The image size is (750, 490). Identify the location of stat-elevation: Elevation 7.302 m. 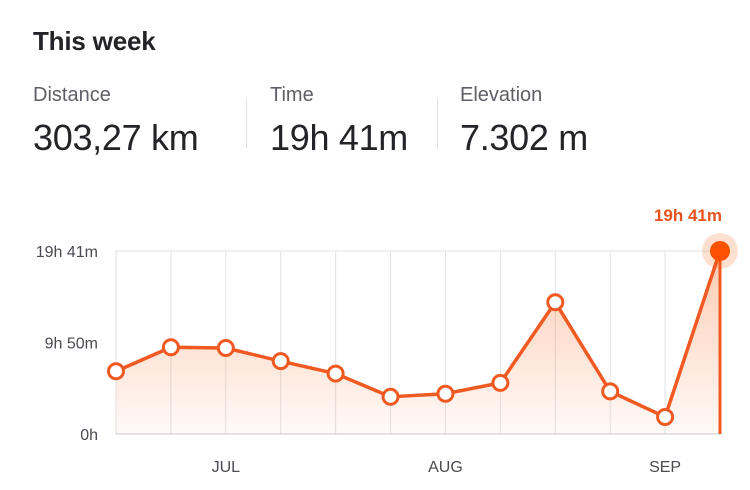
(524, 121).